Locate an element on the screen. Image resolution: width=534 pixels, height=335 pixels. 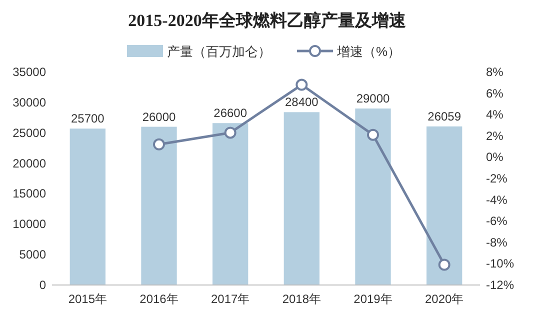
legend-label: 增速（%） is located at coordinates (368, 51).